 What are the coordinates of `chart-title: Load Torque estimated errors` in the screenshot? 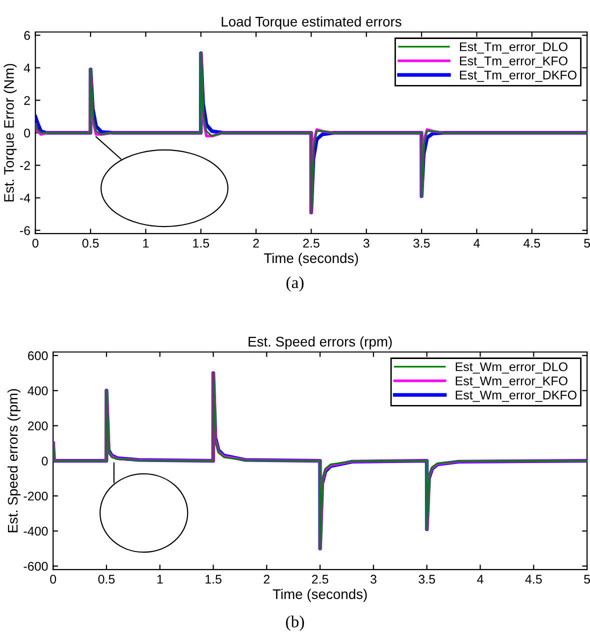 It's located at (312, 23).